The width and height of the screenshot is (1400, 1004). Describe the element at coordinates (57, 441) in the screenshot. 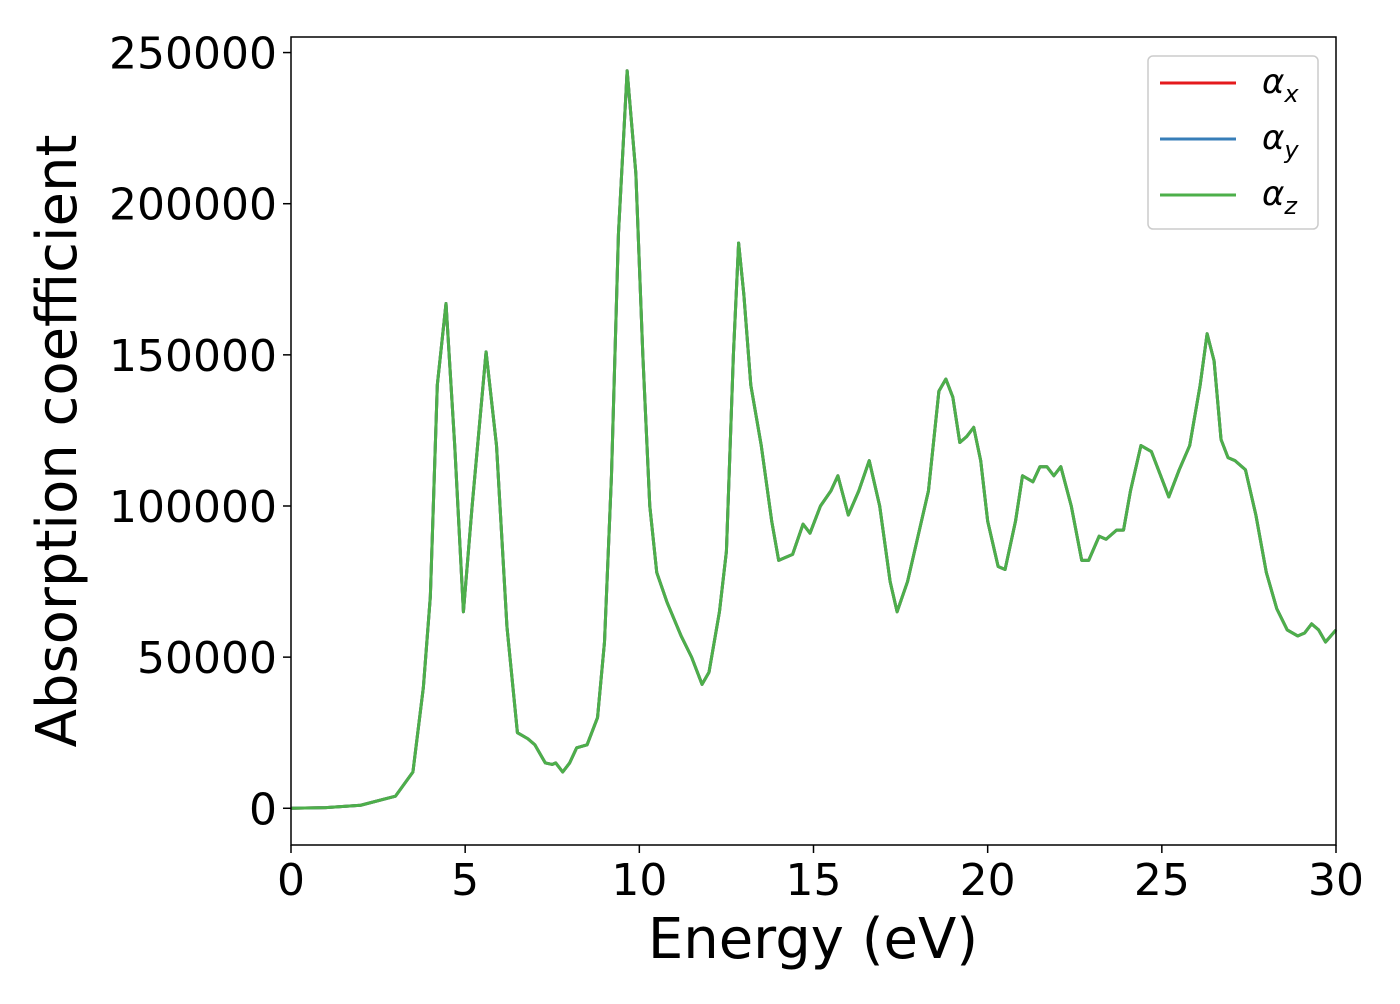

I see `y-axis-label: Absorption coefficient` at that location.